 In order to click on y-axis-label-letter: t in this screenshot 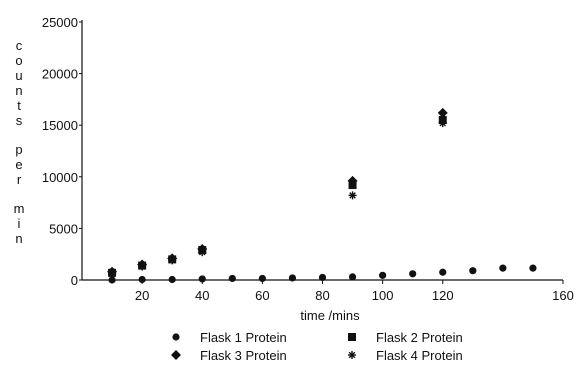, I will do `click(19, 105)`.